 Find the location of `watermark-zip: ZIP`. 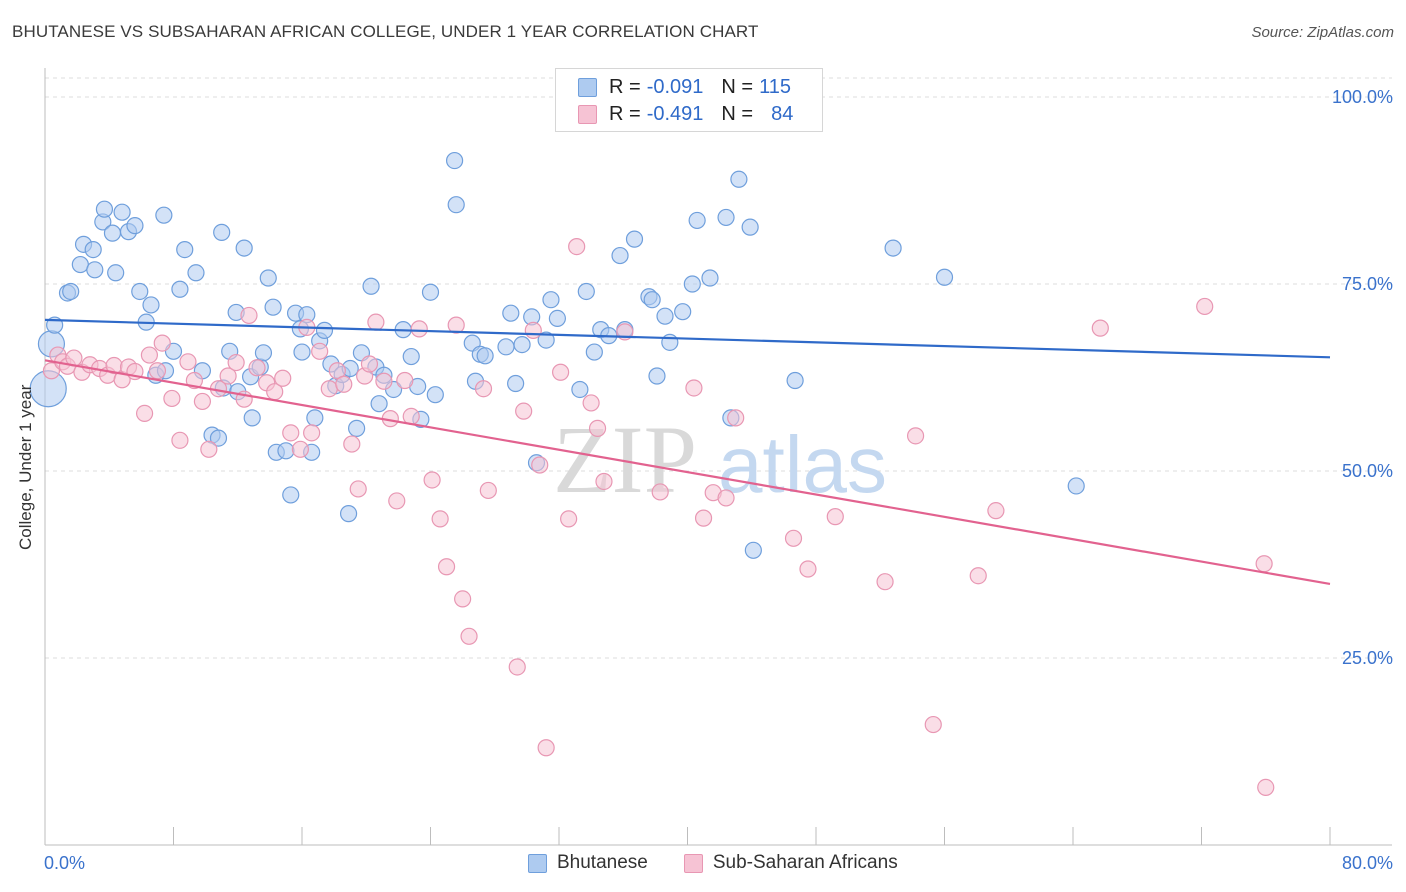

watermark-zip: ZIP is located at coordinates (625, 459).